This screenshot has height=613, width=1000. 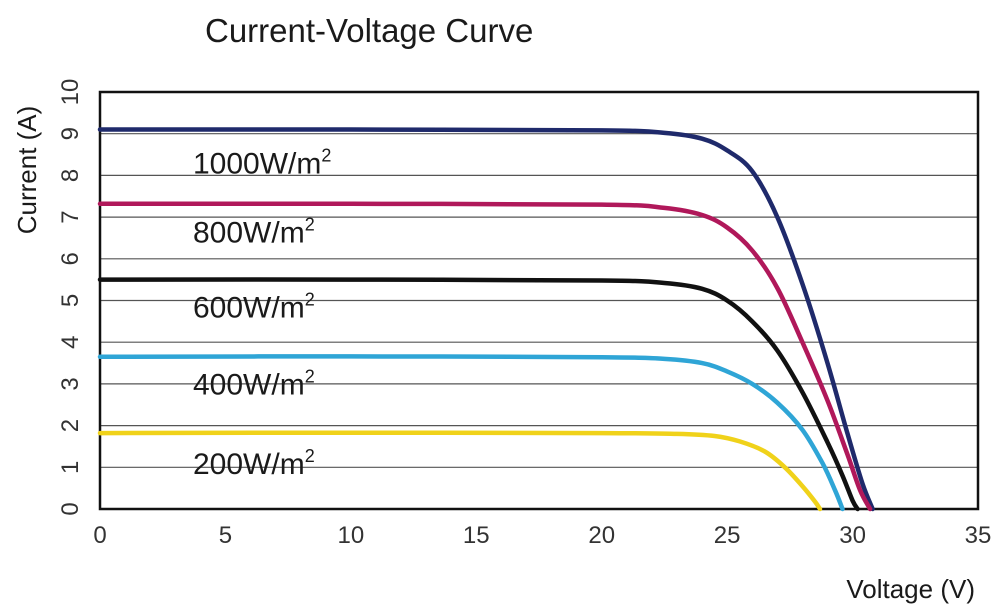 What do you see at coordinates (70, 342) in the screenshot?
I see `y-tick-4: 4` at bounding box center [70, 342].